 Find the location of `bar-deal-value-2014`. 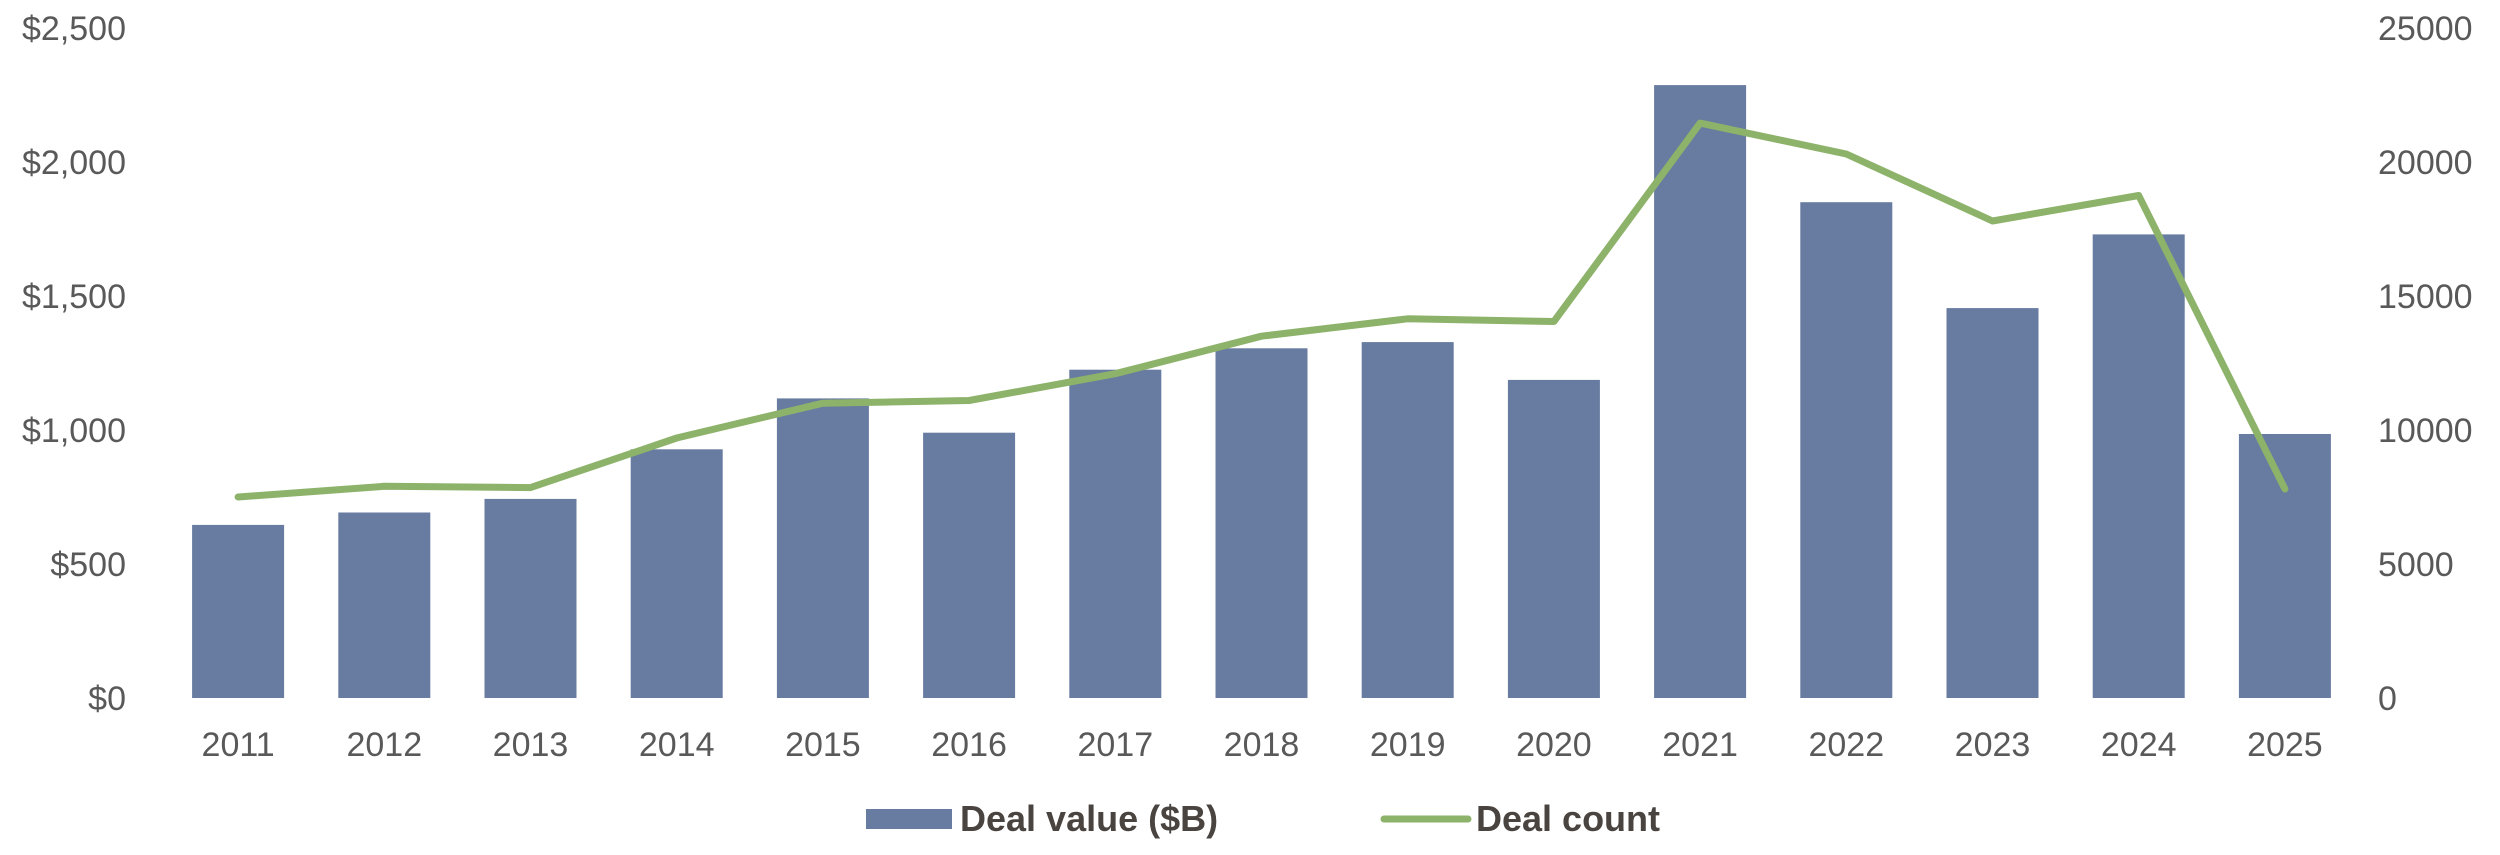

bar-deal-value-2014 is located at coordinates (676, 573).